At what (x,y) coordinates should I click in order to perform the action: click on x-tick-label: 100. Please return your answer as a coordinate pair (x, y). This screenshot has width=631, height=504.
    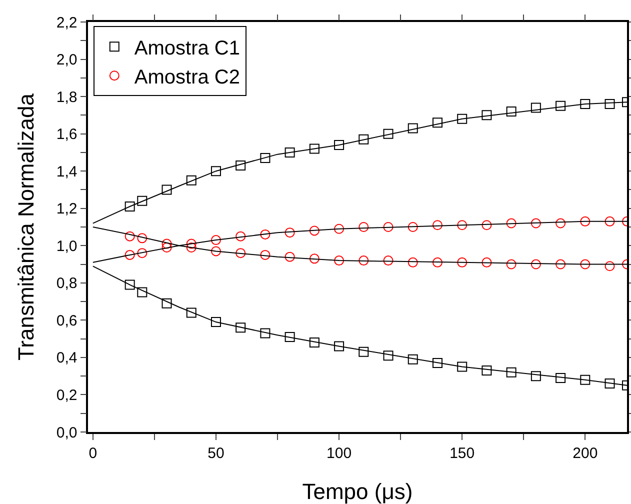
    Looking at the image, I should click on (339, 453).